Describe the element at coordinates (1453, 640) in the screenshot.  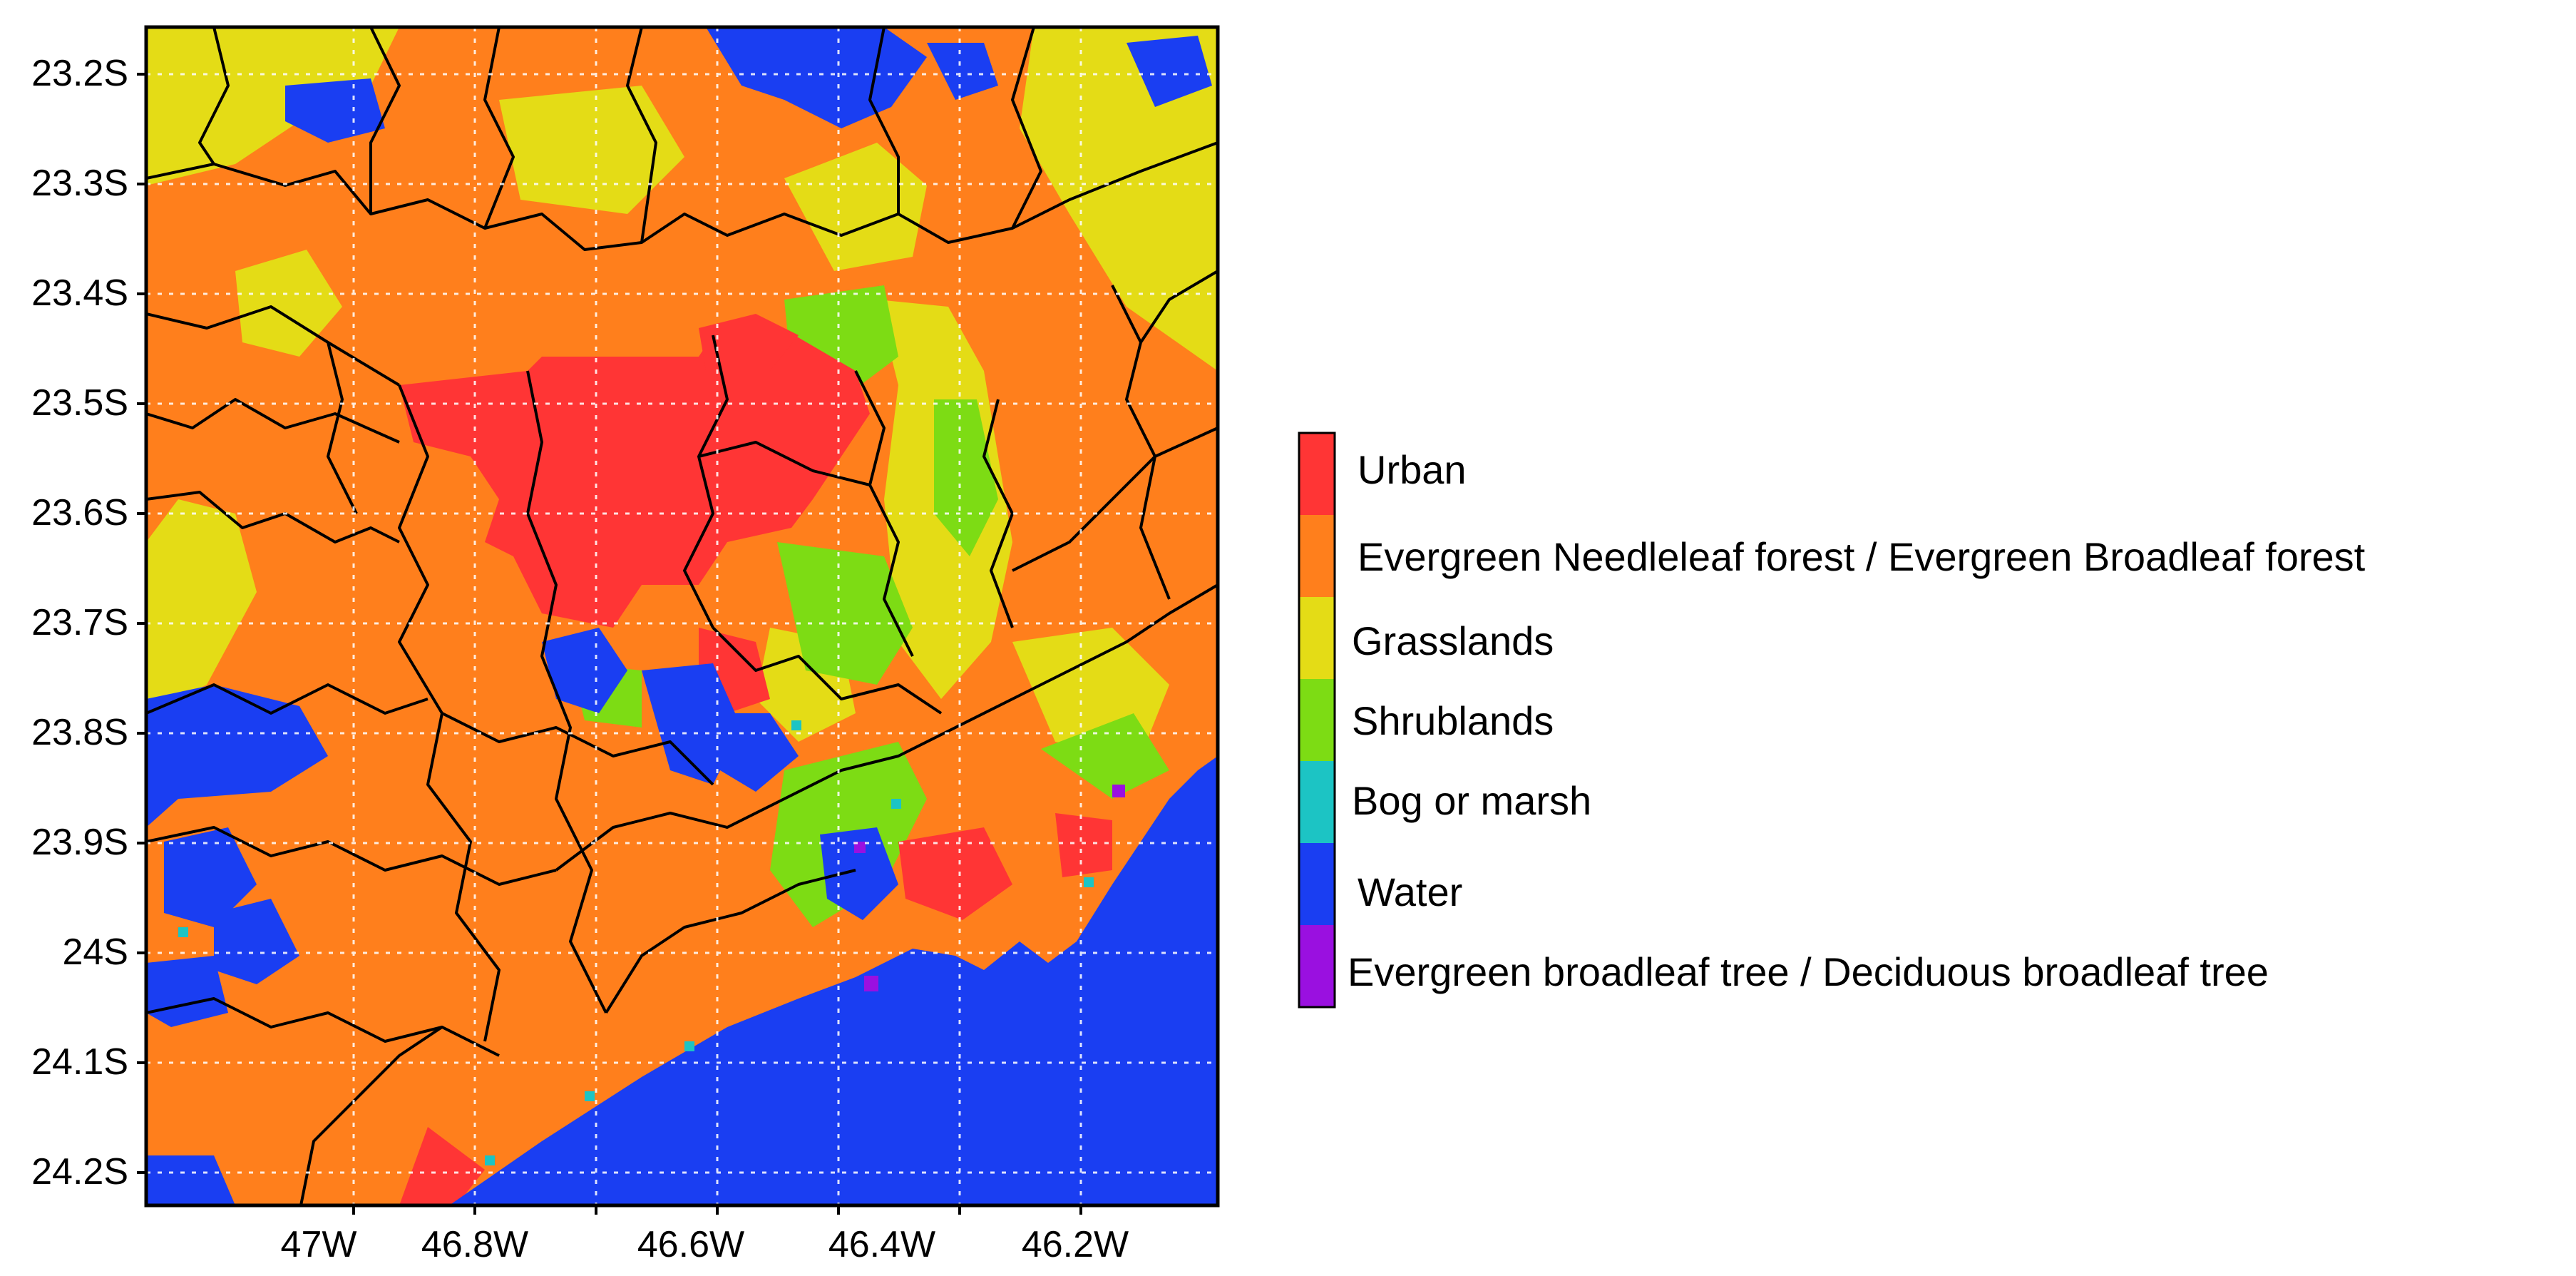
I see `legend-label-grasslands: Grasslands` at that location.